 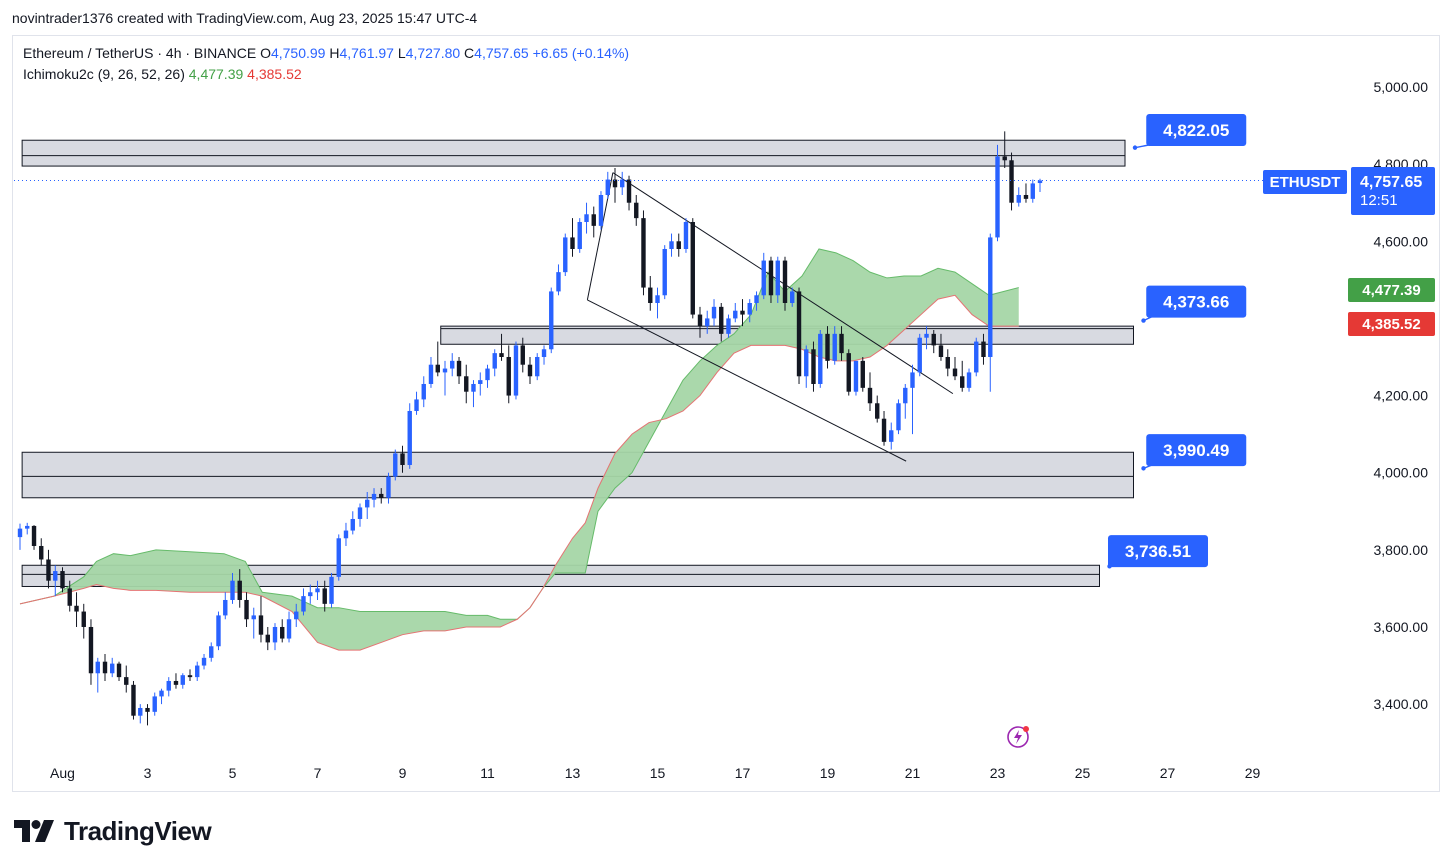 What do you see at coordinates (1391, 182) in the screenshot?
I see `current-price-text: 4,757.65` at bounding box center [1391, 182].